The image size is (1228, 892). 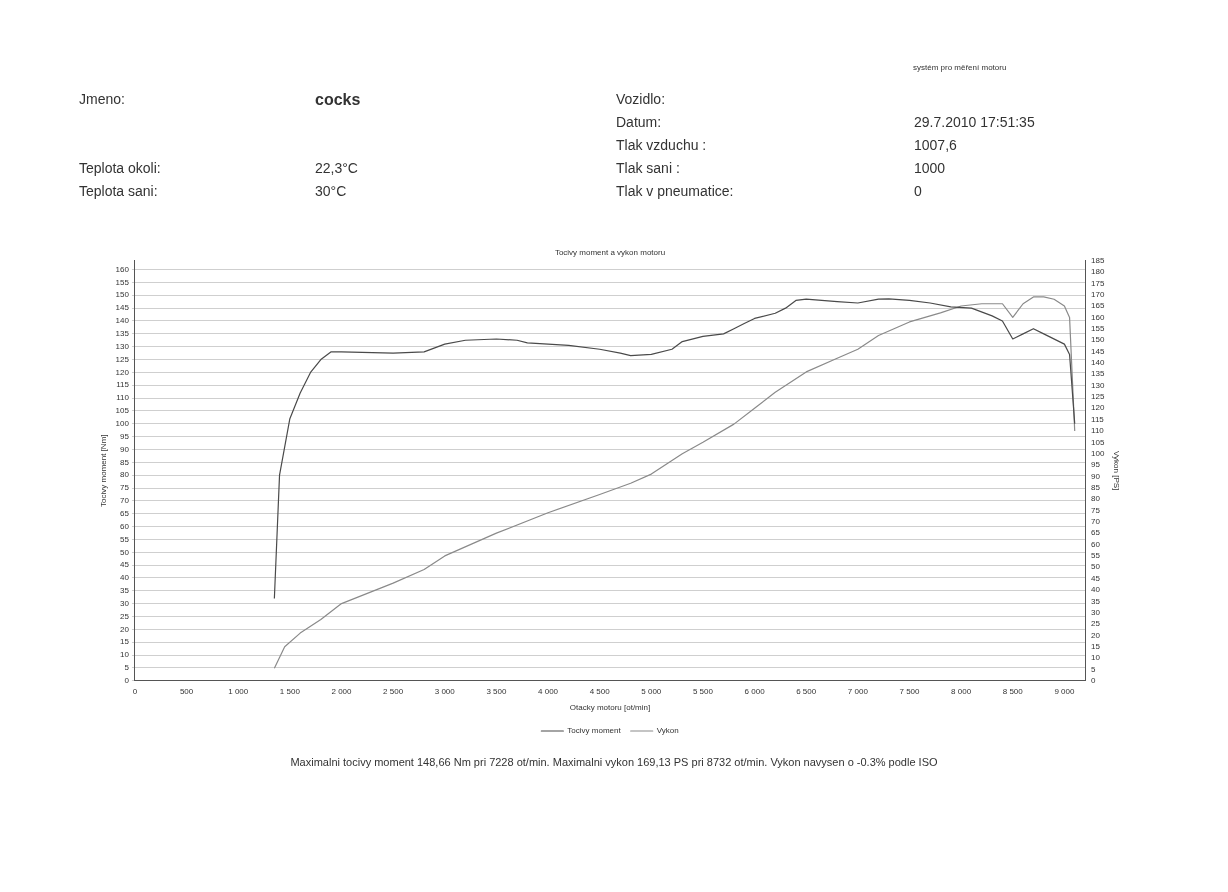 What do you see at coordinates (122, 334) in the screenshot?
I see `y-tick-label: 135` at bounding box center [122, 334].